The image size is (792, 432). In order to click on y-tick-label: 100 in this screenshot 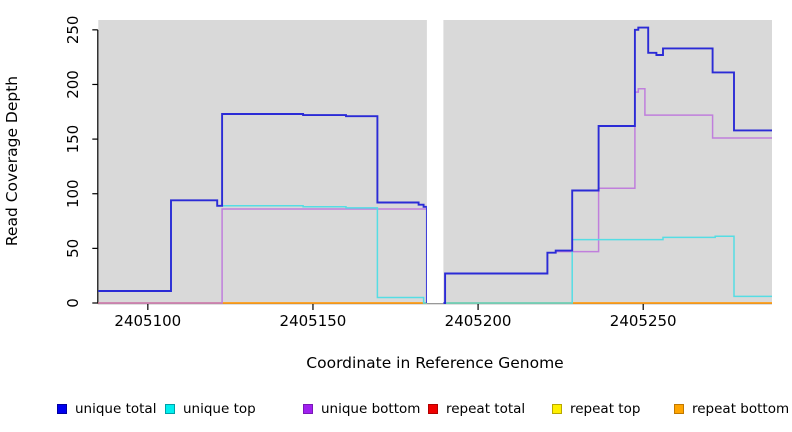, I will do `click(73, 193)`.